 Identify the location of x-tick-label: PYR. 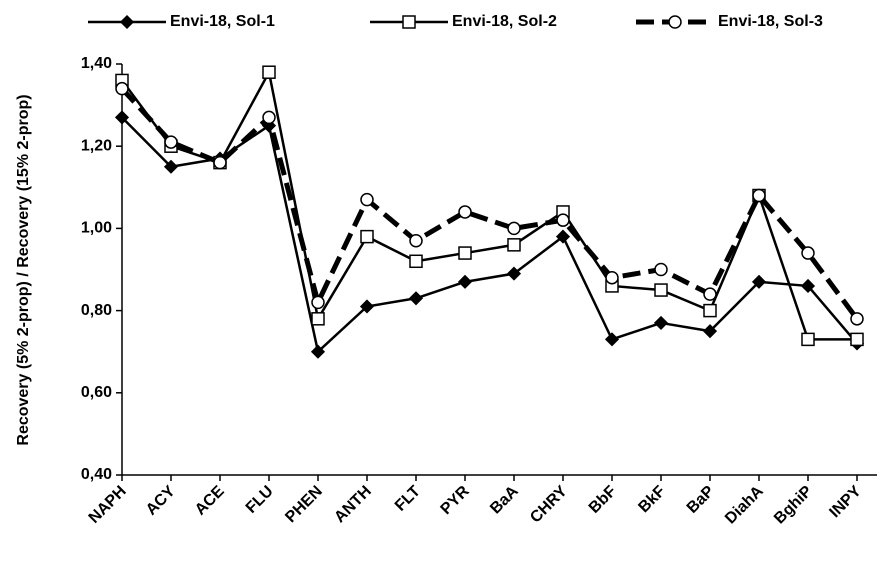
(456, 500).